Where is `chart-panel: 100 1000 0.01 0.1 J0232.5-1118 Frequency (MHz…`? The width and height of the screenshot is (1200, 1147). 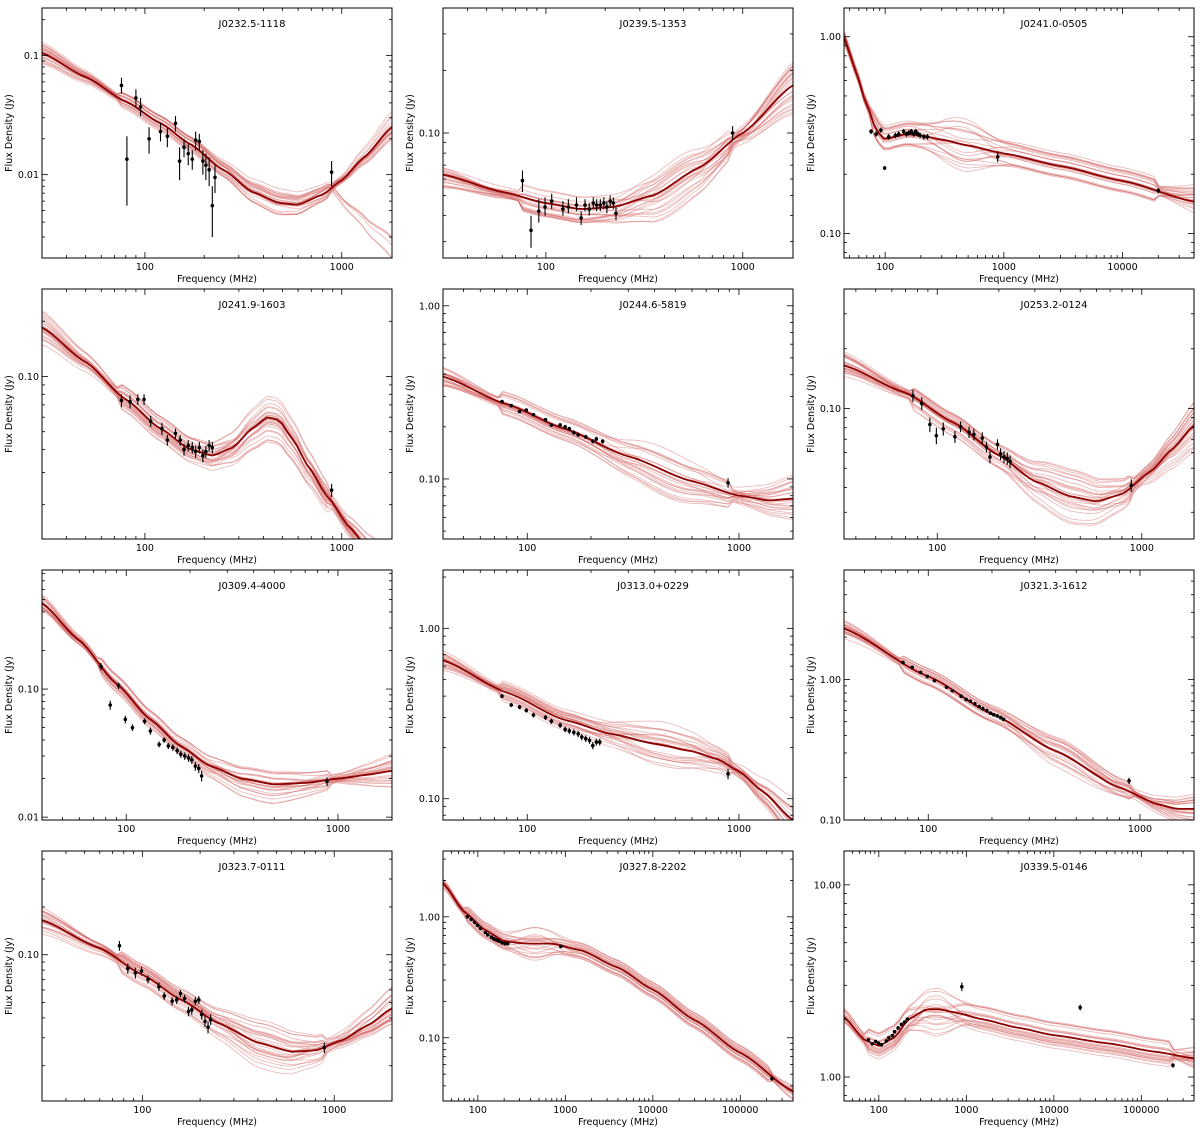 chart-panel: 100 1000 0.01 0.1 J0232.5-1118 Frequency (MHz… is located at coordinates (198, 146).